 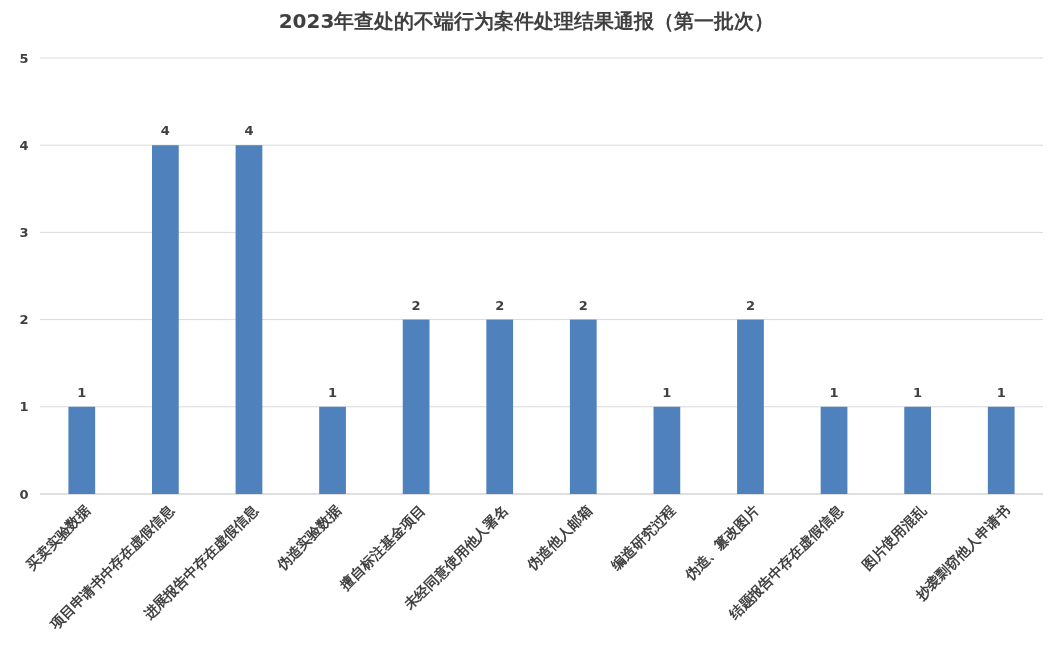 What do you see at coordinates (894, 537) in the screenshot?
I see `x-tick-label: 图片使用混乱` at bounding box center [894, 537].